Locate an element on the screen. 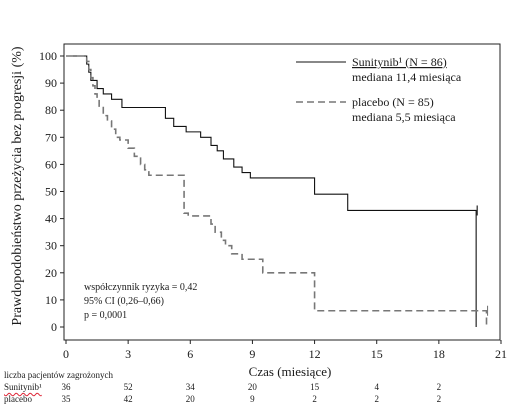 This screenshot has height=420, width=513. y-tick-label: 30 is located at coordinates (51, 246).